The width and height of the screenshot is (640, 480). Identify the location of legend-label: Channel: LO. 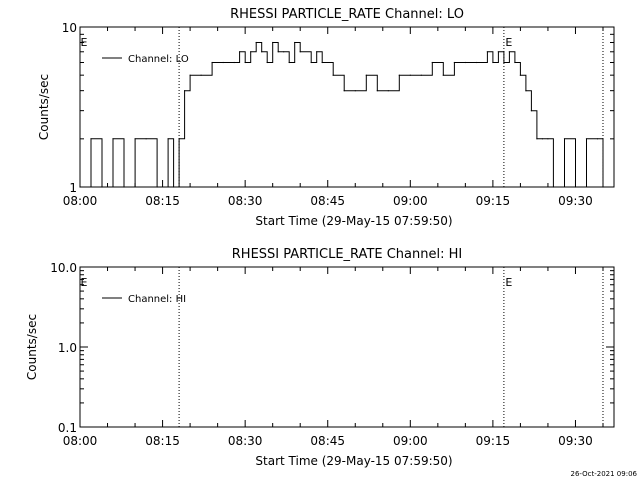
(158, 59).